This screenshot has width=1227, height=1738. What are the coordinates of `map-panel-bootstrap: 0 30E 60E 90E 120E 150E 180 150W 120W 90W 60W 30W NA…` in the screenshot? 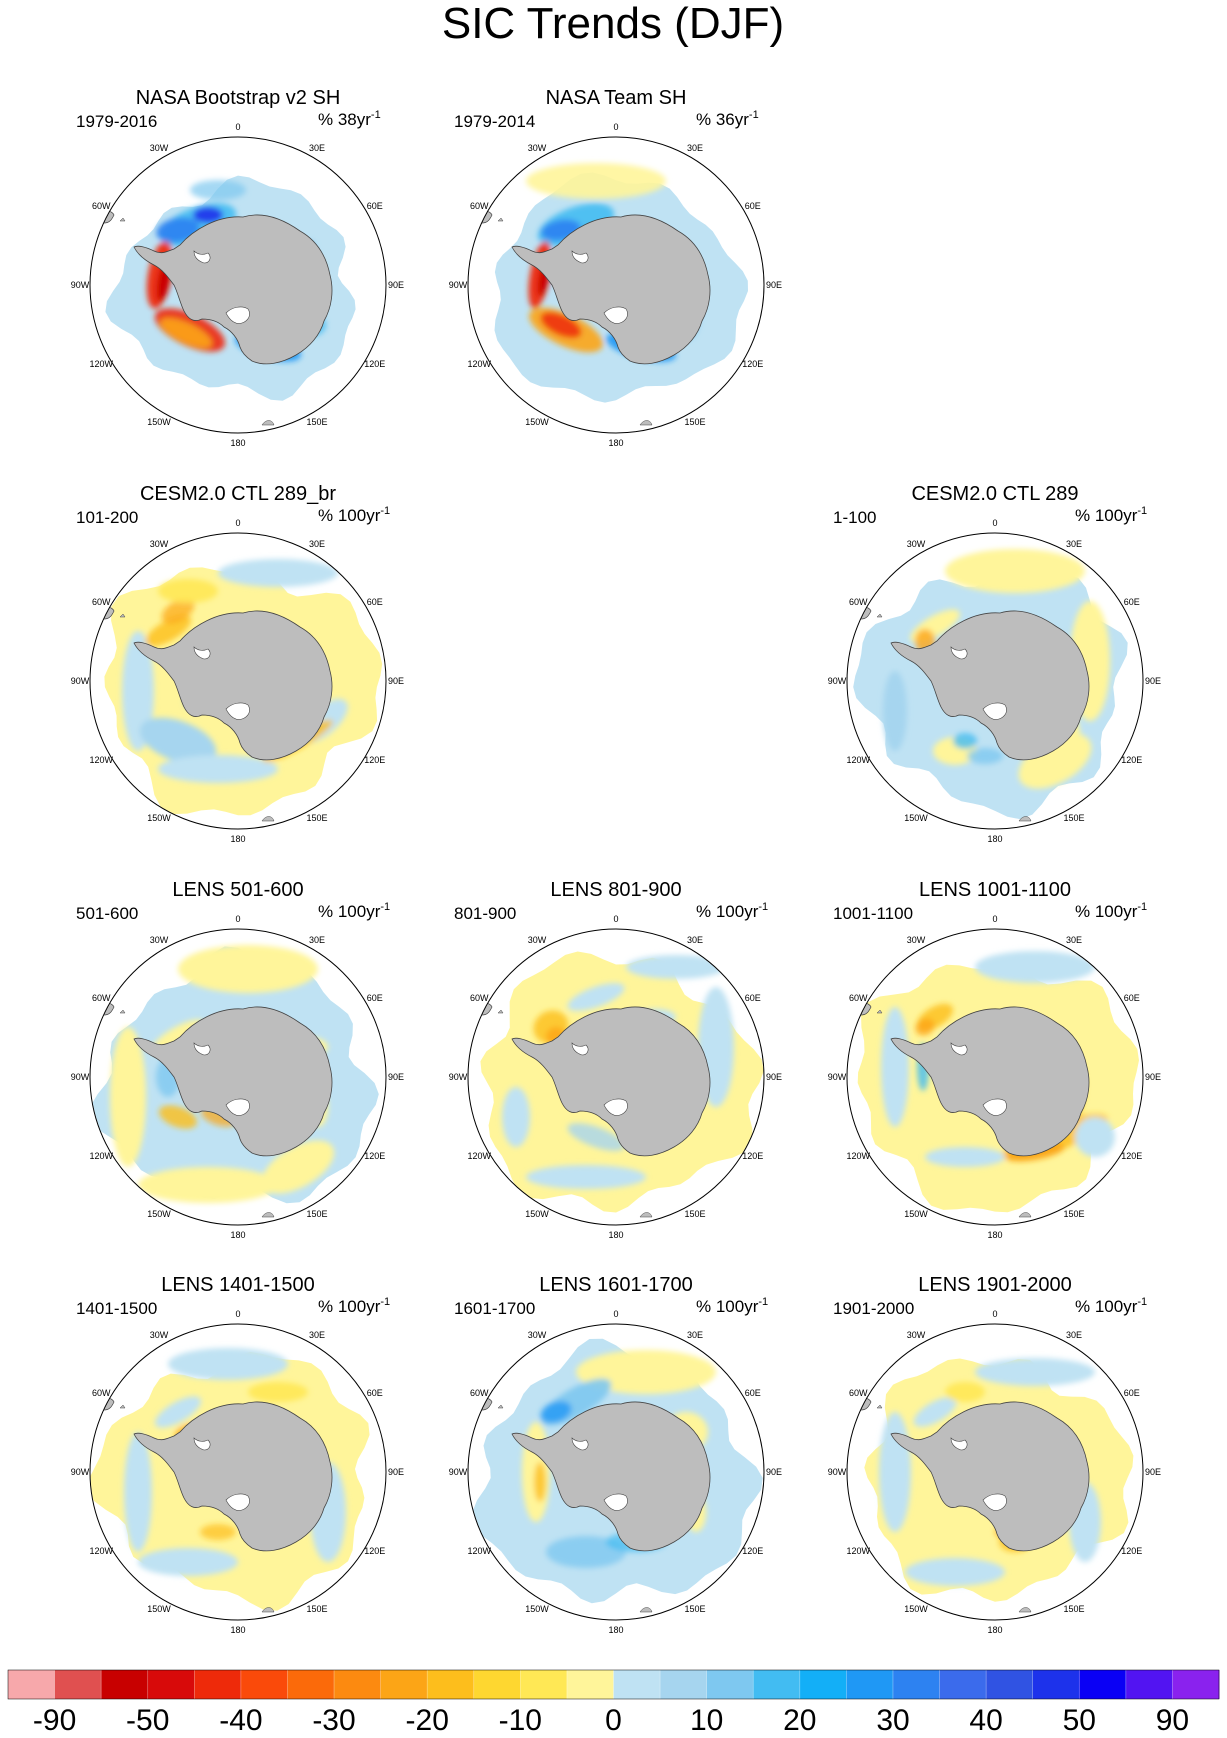 It's located at (237, 267).